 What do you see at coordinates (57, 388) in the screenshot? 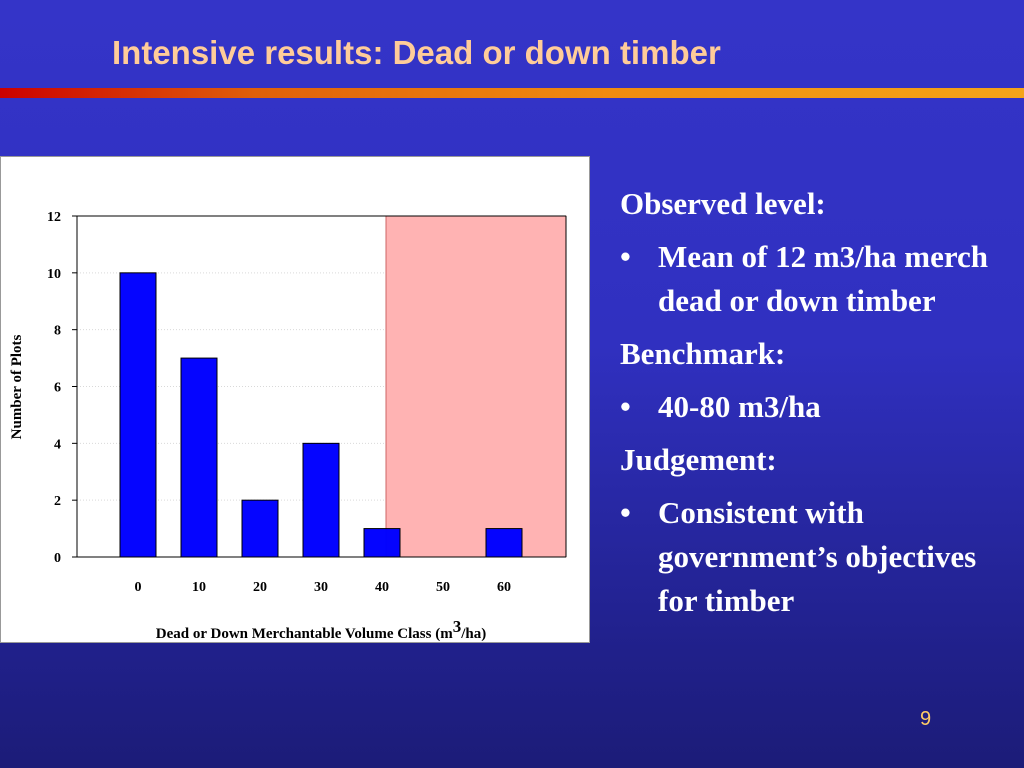
I see `y-tick-label: 6` at bounding box center [57, 388].